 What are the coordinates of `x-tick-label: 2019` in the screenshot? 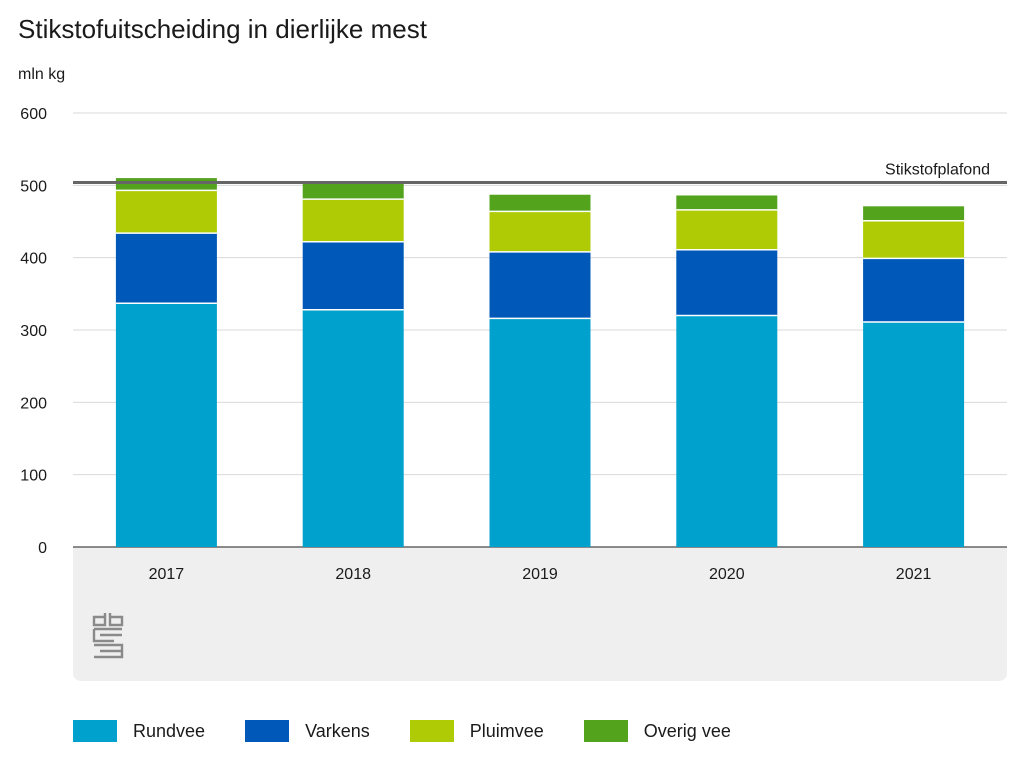 It's located at (540, 574).